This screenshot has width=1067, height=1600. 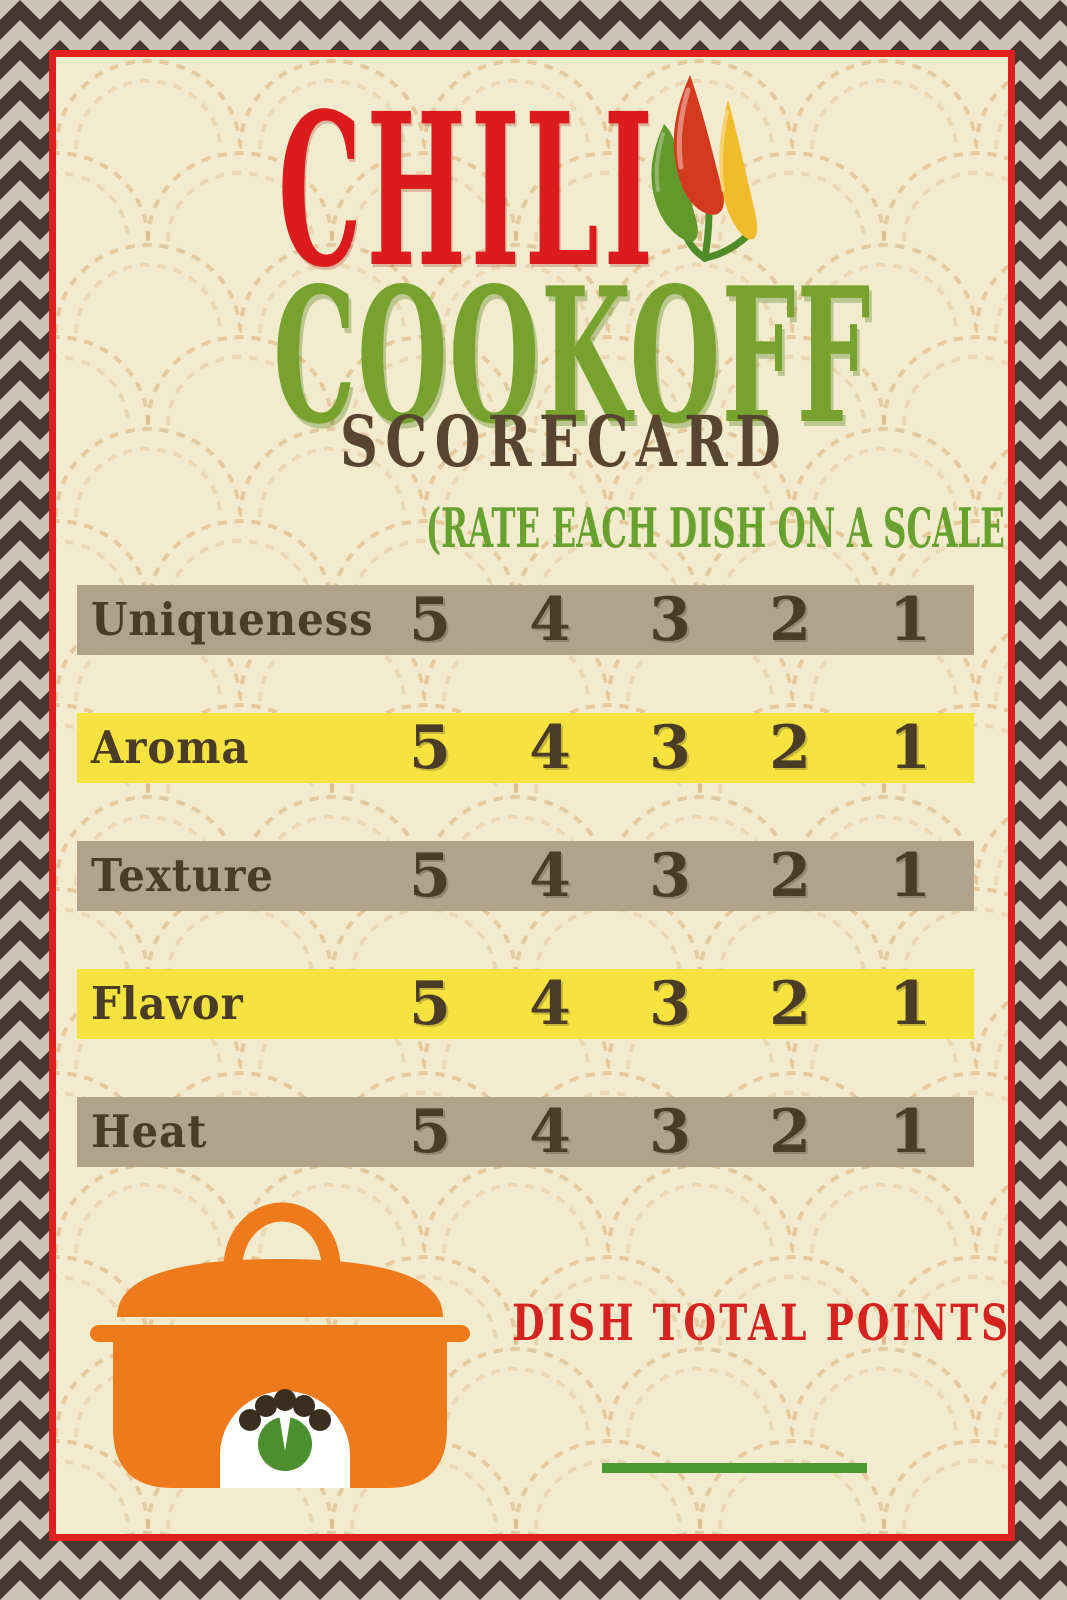 What do you see at coordinates (734, 1468) in the screenshot?
I see `total-points-line` at bounding box center [734, 1468].